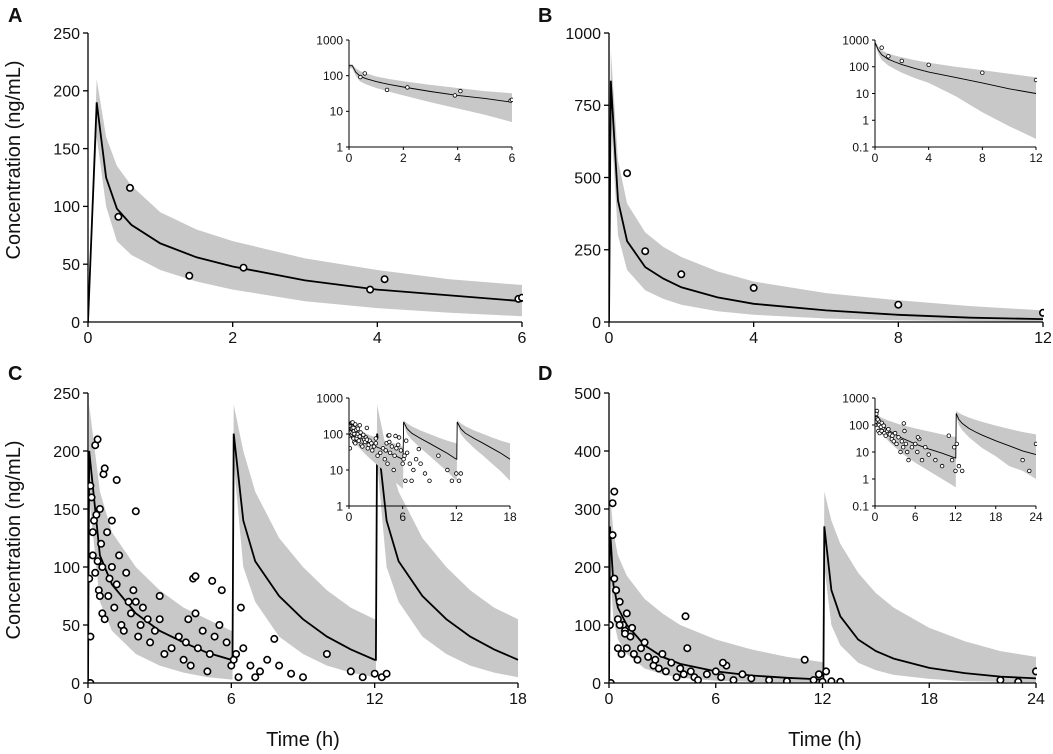 The image size is (1053, 754). What do you see at coordinates (406, 451) in the screenshot?
I see `inset-observed-points` at bounding box center [406, 451].